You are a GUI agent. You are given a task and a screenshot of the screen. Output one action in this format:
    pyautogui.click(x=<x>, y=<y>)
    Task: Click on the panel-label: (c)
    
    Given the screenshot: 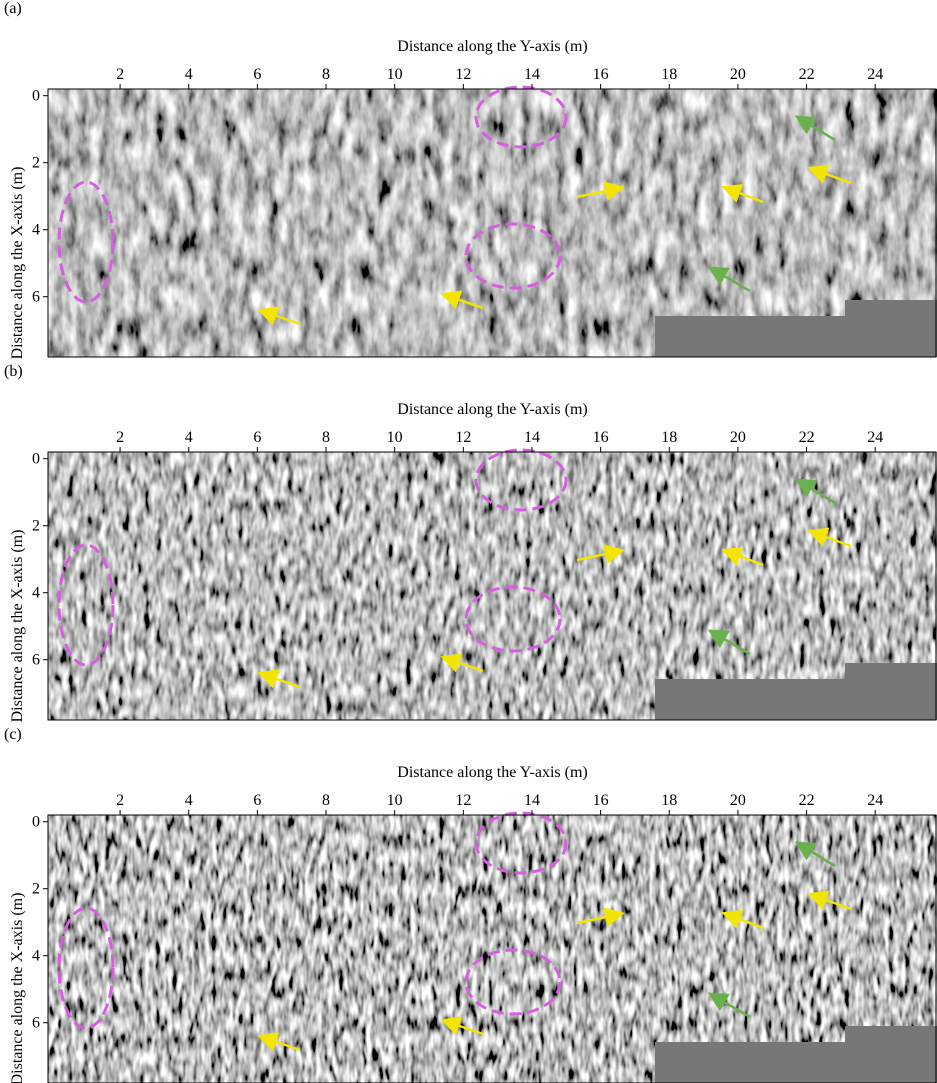 What is the action you would take?
    pyautogui.click(x=13, y=734)
    